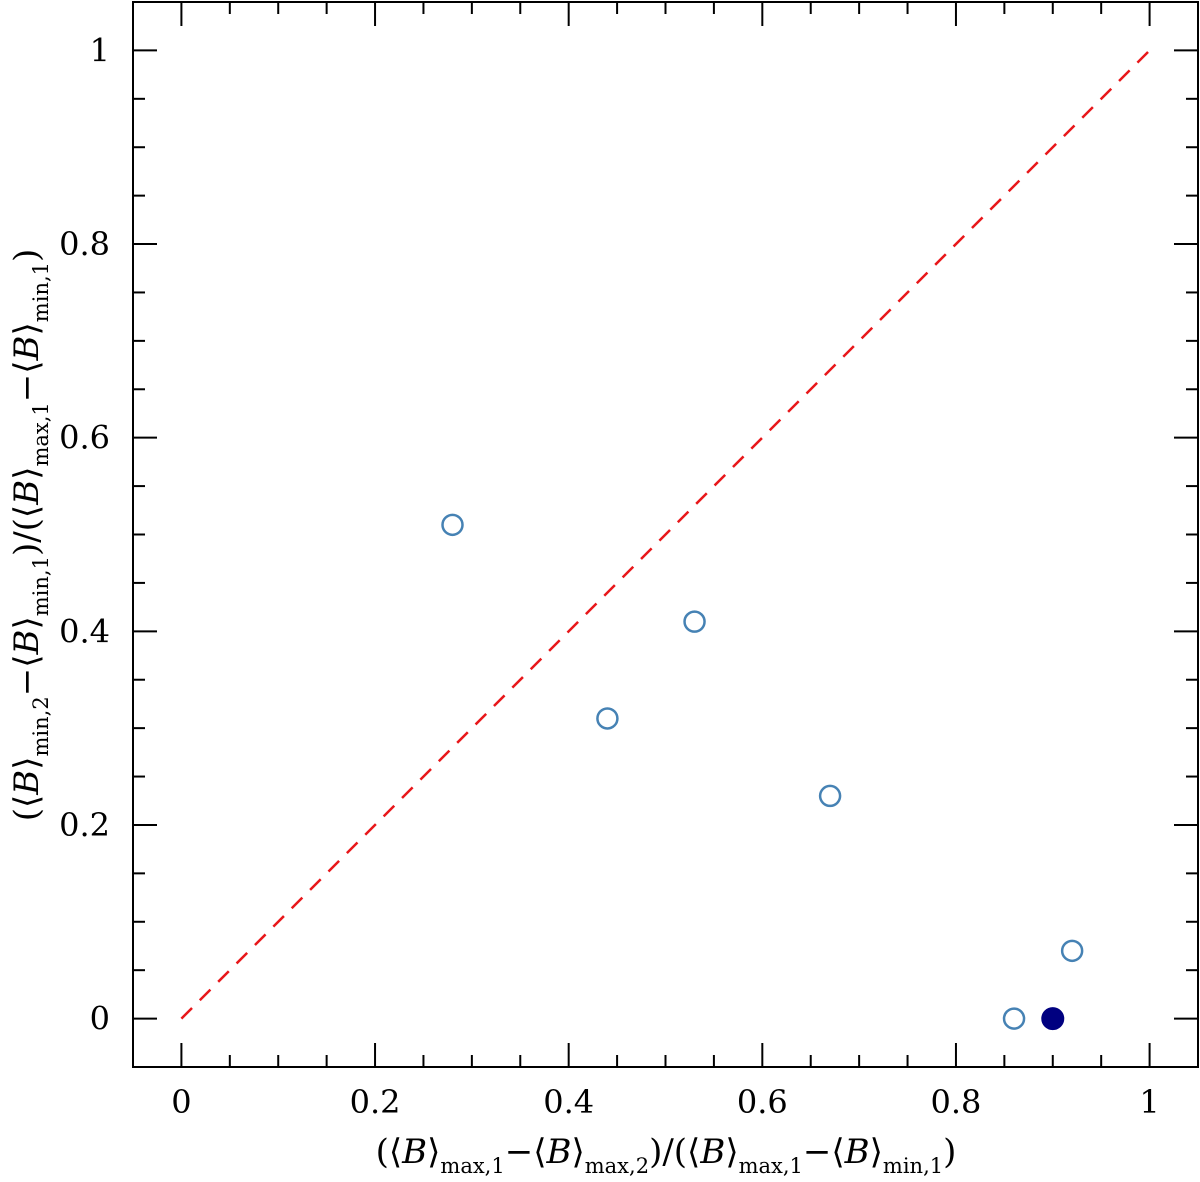  What do you see at coordinates (1149, 1102) in the screenshot?
I see `x-tick-label: 1` at bounding box center [1149, 1102].